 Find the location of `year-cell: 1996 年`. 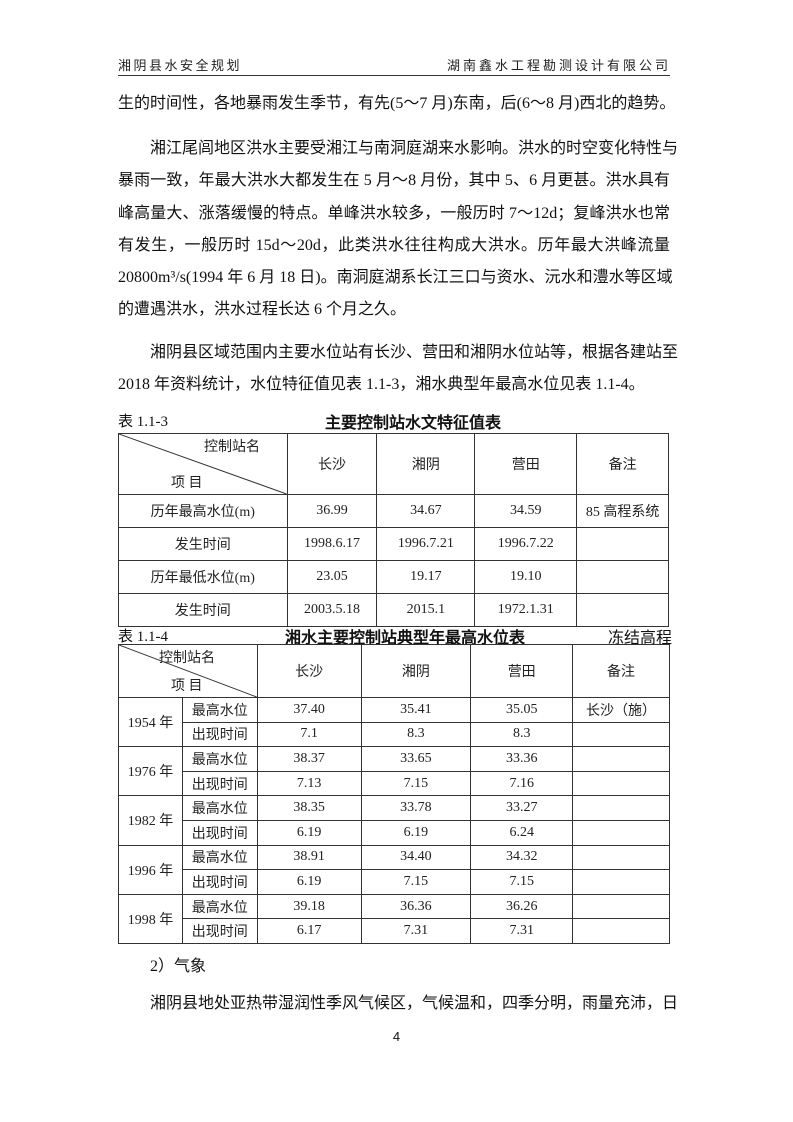

year-cell: 1996 年 is located at coordinates (150, 869).